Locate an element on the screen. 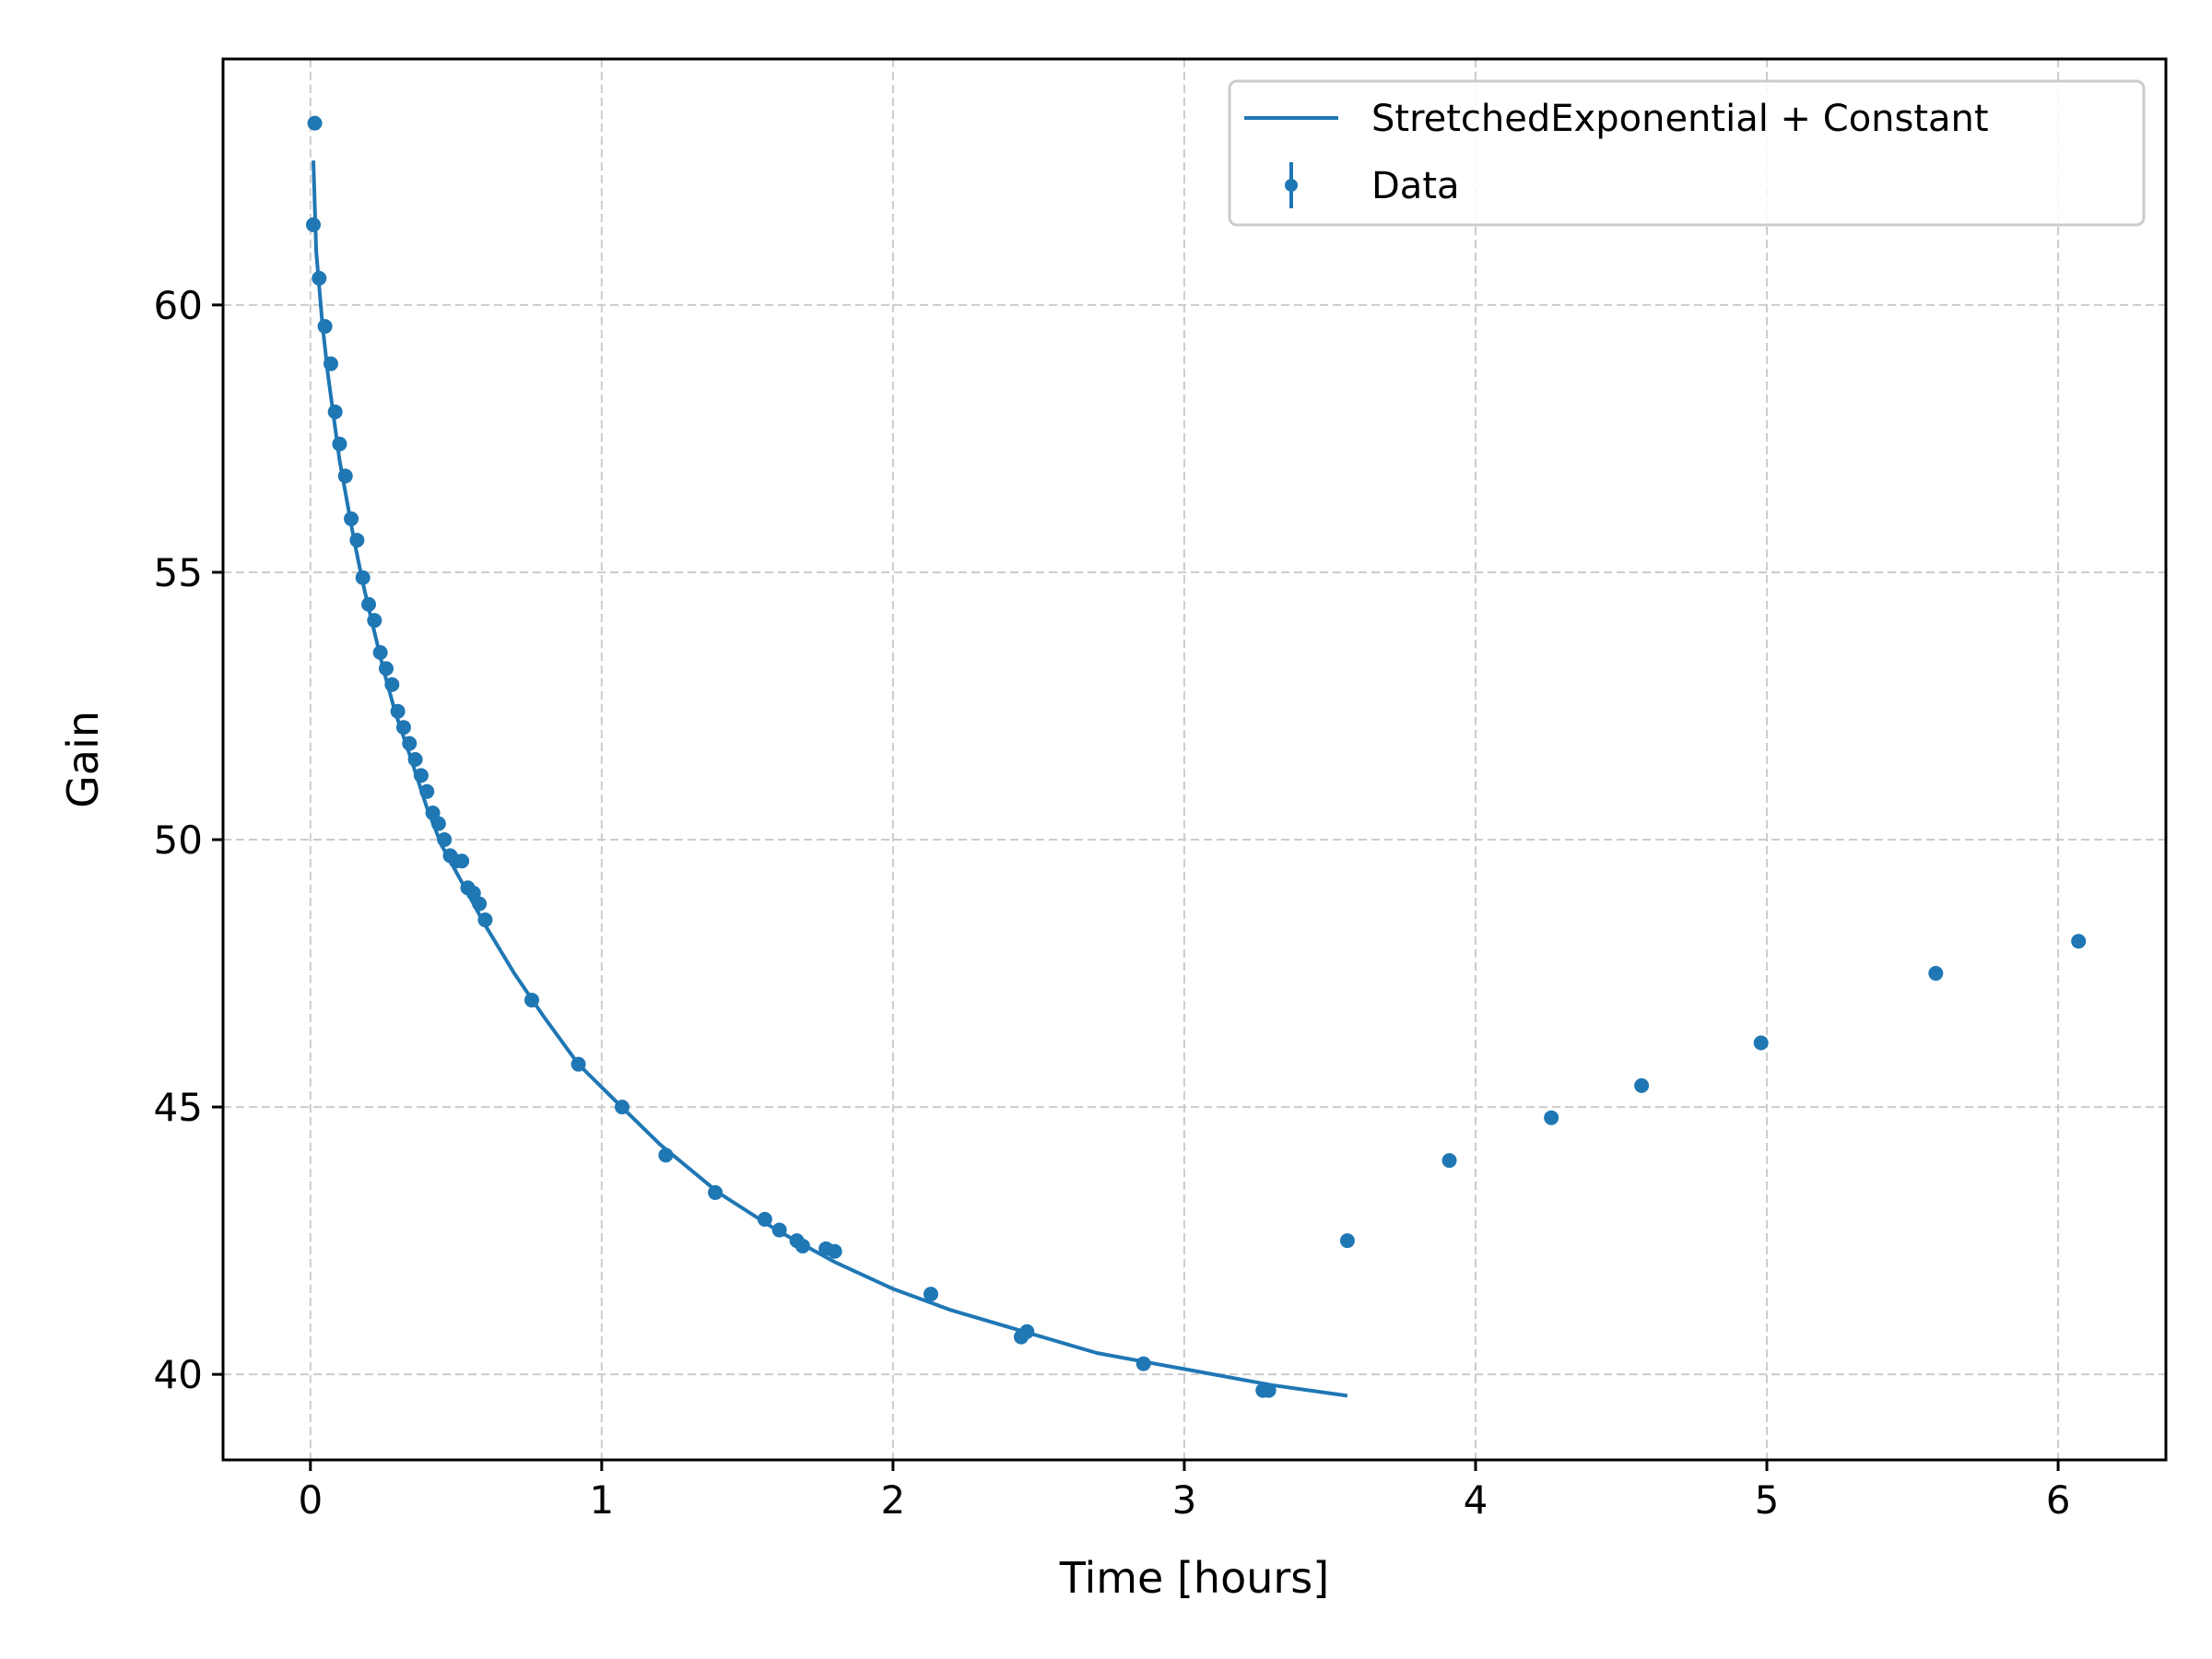 This screenshot has height=1659, width=2212. x-tick-label: 0 is located at coordinates (310, 1500).